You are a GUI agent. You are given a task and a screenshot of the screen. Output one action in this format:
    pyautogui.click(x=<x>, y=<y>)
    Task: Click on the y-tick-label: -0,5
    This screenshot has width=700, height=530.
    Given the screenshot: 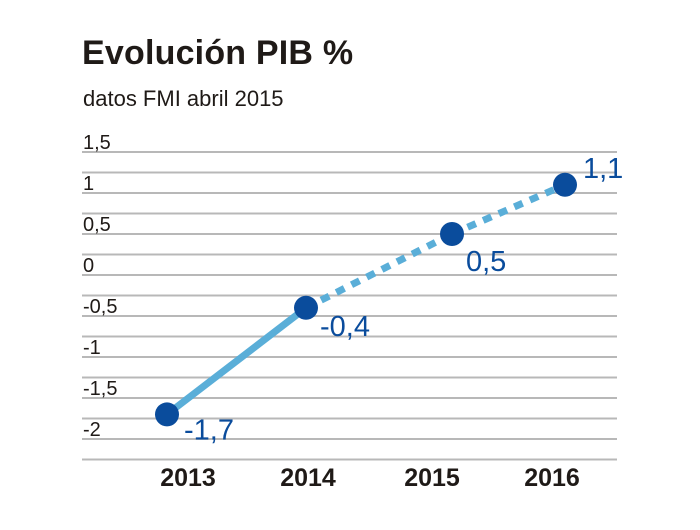 What is the action you would take?
    pyautogui.click(x=100, y=307)
    